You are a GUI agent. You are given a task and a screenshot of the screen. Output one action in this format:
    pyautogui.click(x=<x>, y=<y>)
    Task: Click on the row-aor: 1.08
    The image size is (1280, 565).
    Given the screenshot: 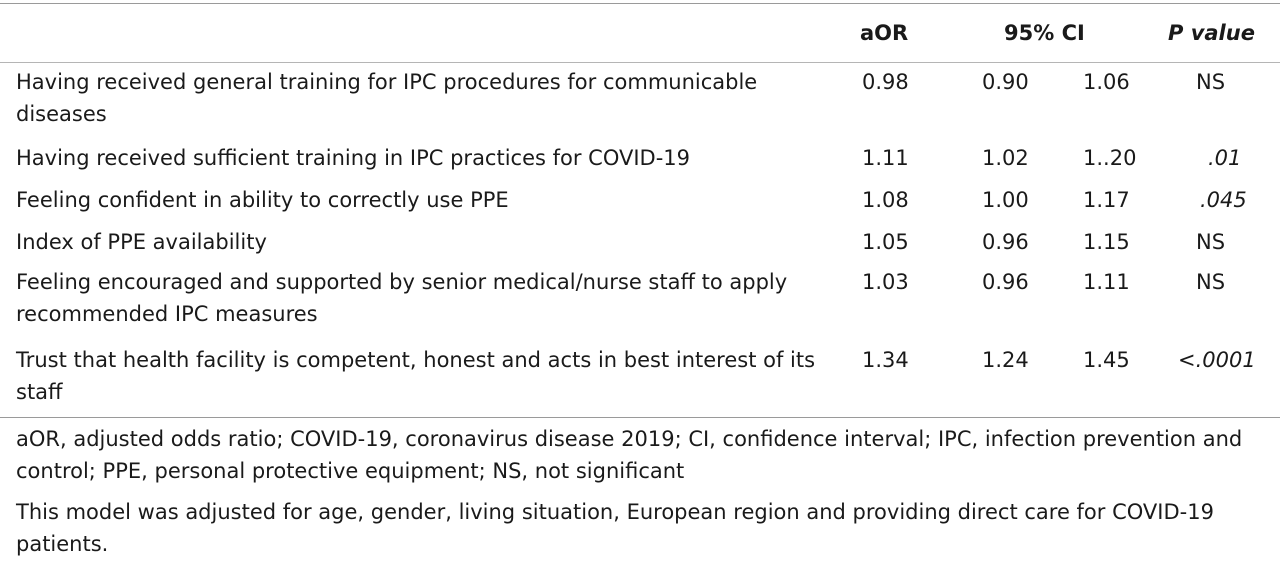 What is the action you would take?
    pyautogui.click(x=885, y=200)
    